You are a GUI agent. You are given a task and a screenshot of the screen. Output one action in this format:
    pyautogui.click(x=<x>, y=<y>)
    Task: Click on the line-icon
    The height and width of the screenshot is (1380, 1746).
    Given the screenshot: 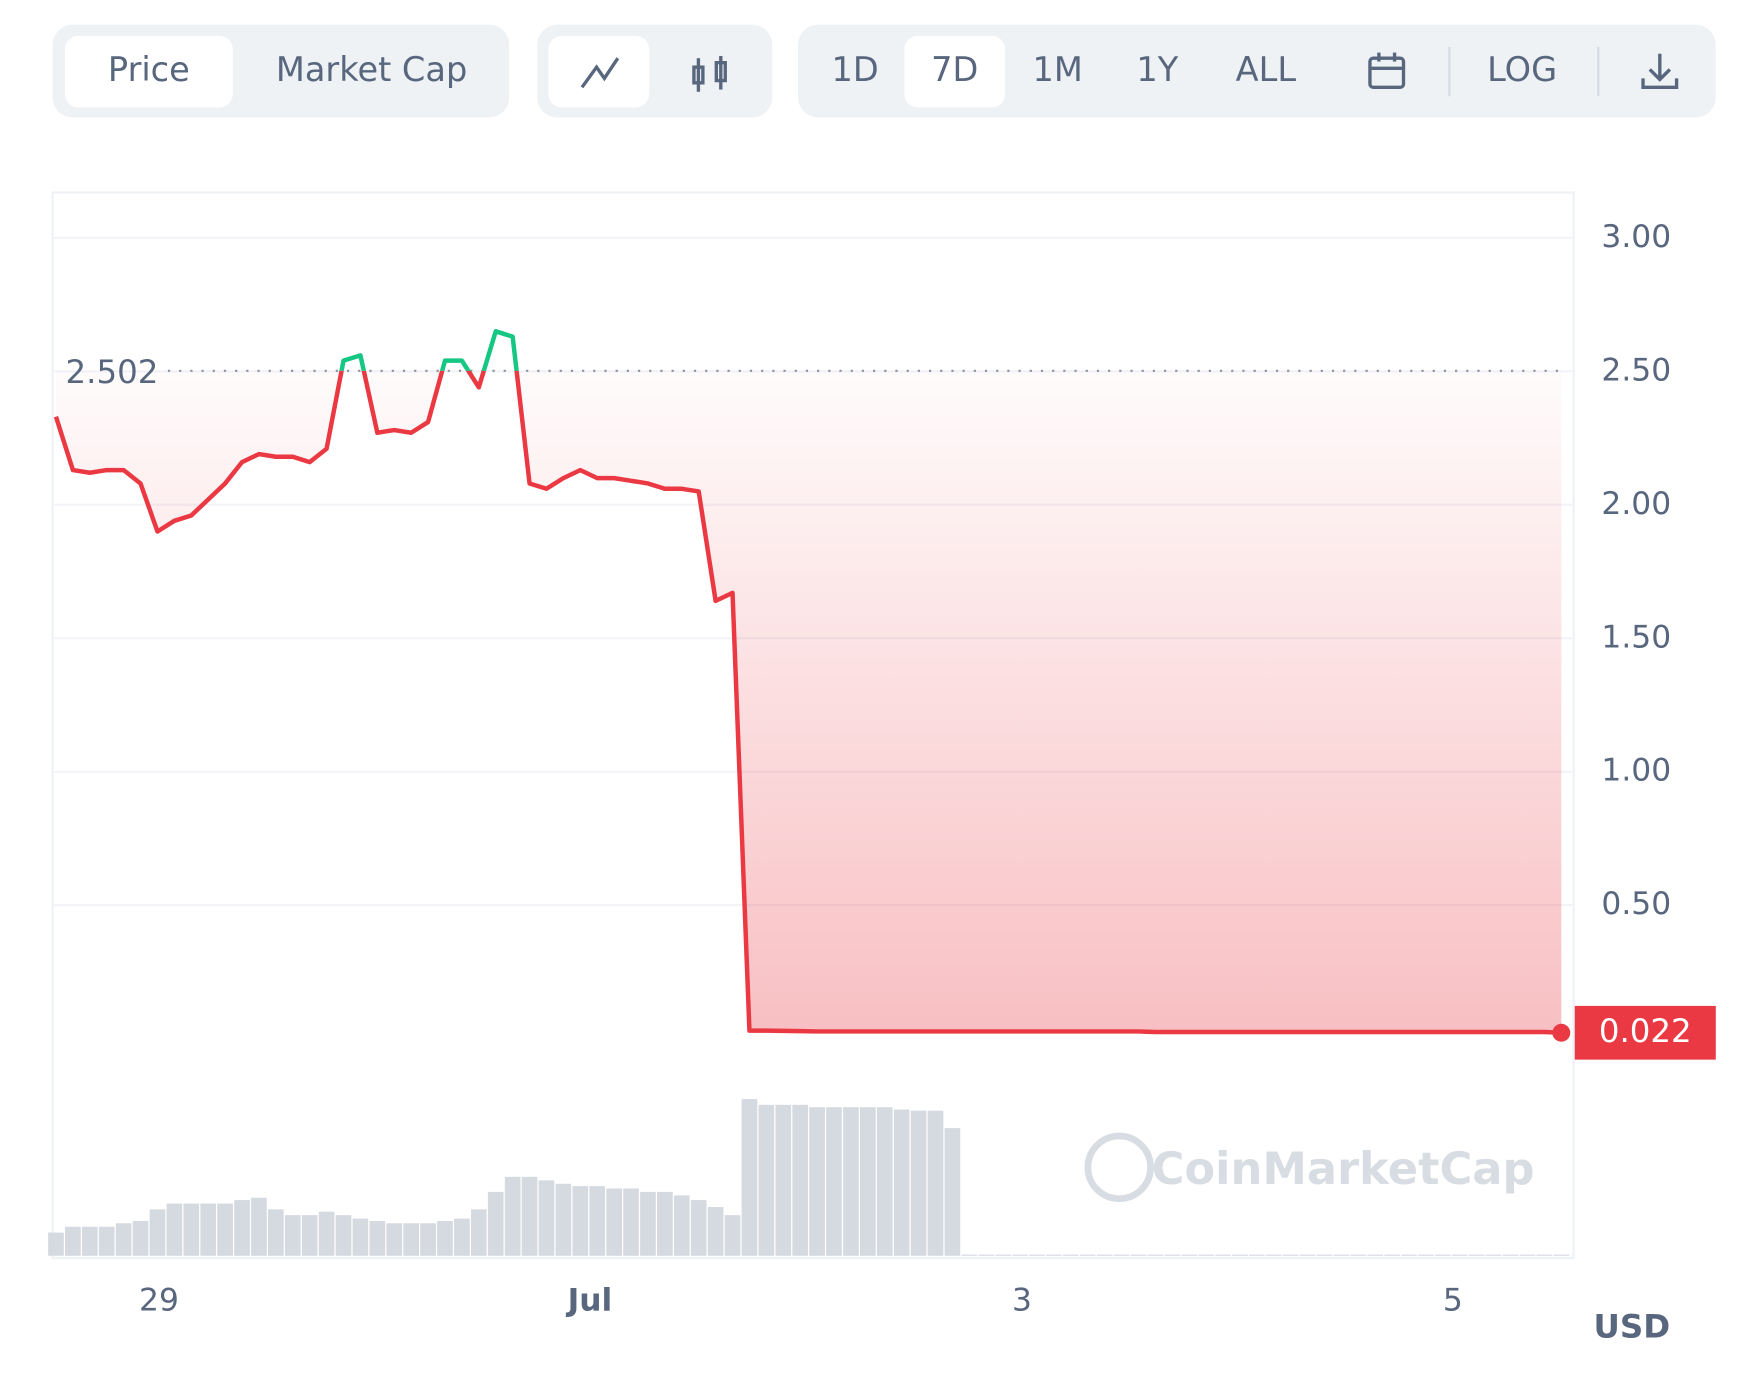 What is the action you would take?
    pyautogui.click(x=600, y=73)
    